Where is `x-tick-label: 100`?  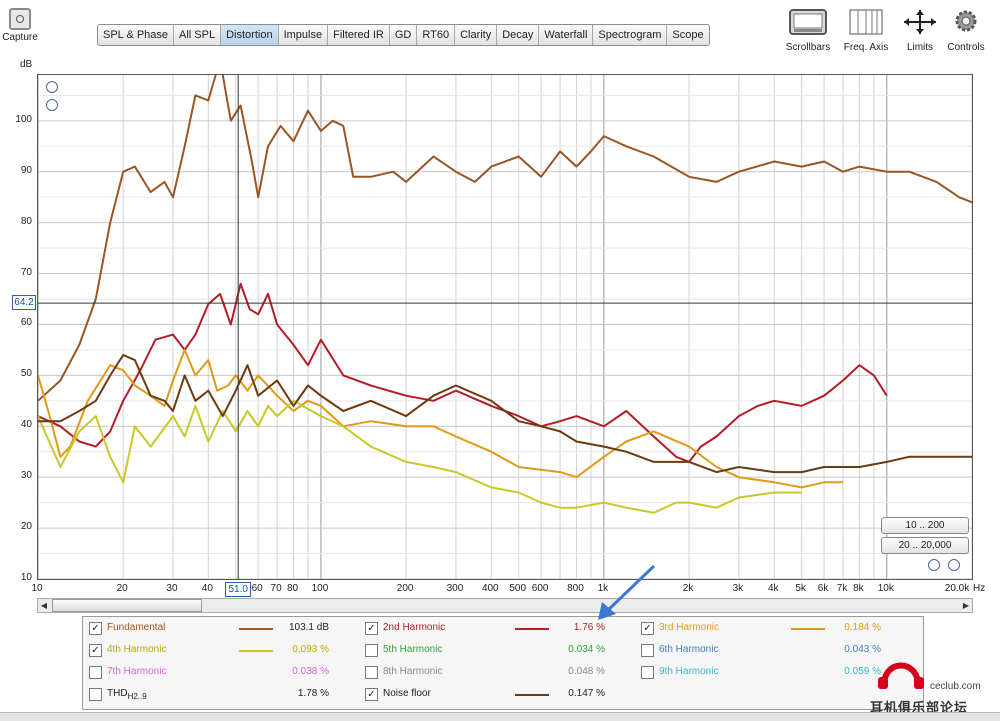
x-tick-label: 100 is located at coordinates (320, 588).